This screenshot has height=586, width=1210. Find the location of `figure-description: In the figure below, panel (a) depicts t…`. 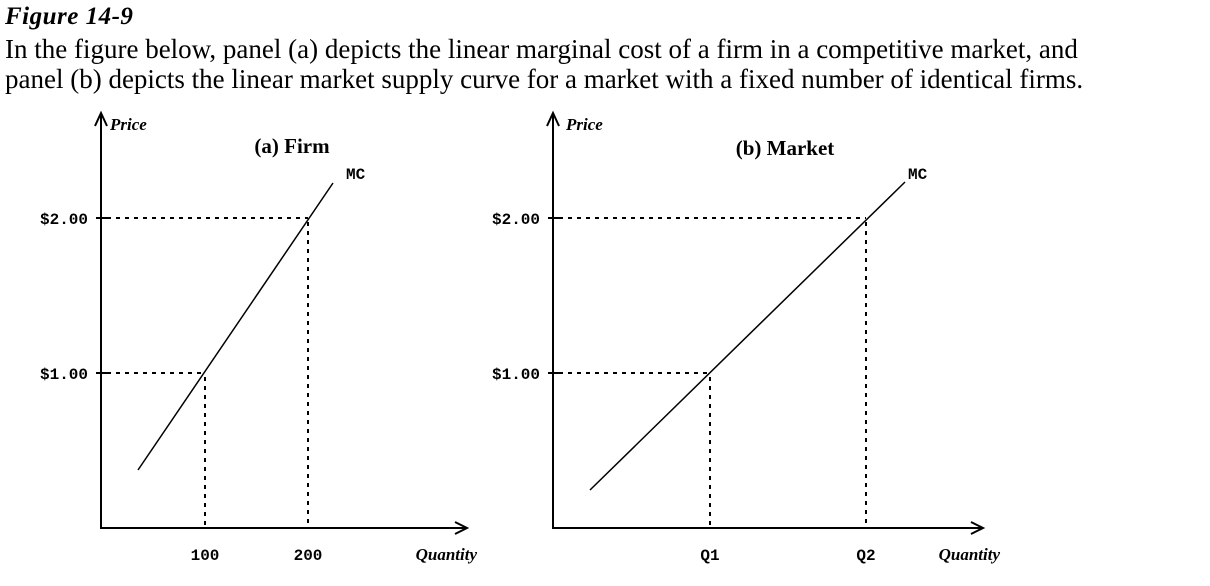

figure-description: In the figure below, panel (a) depicts t… is located at coordinates (544, 64).